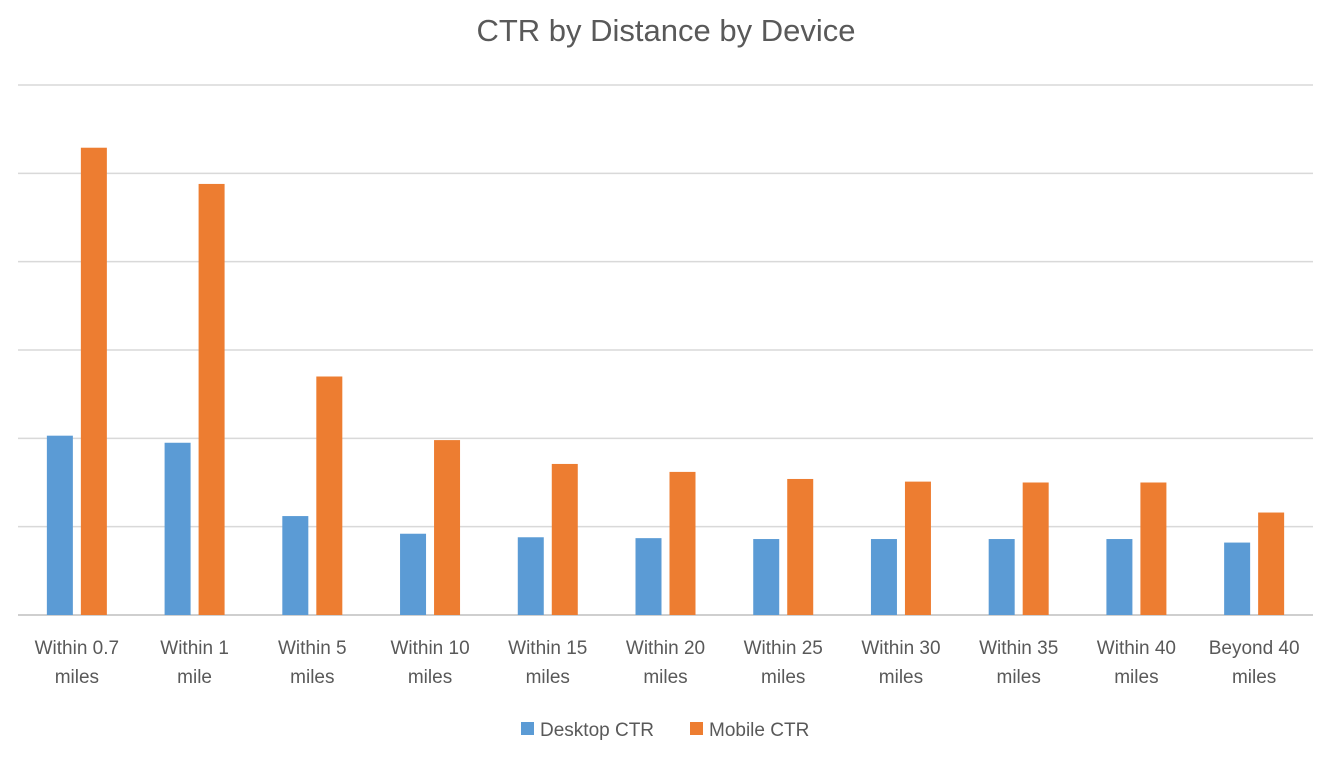 The height and width of the screenshot is (766, 1343). Describe the element at coordinates (665, 648) in the screenshot. I see `x-tick-label: Within 20` at that location.